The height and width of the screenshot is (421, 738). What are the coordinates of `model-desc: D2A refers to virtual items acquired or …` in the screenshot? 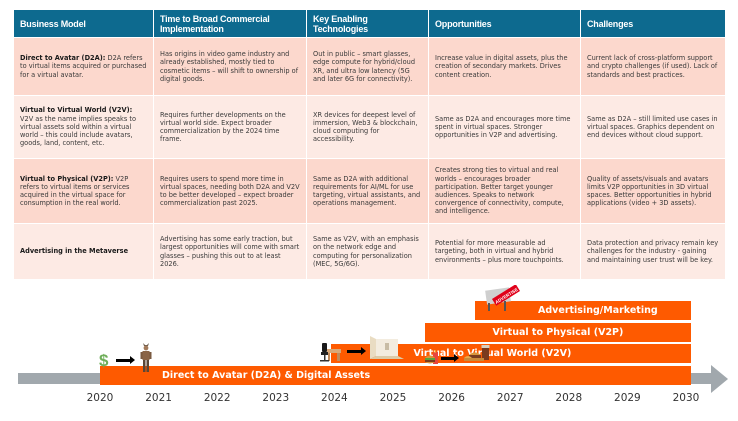 It's located at (83, 66).